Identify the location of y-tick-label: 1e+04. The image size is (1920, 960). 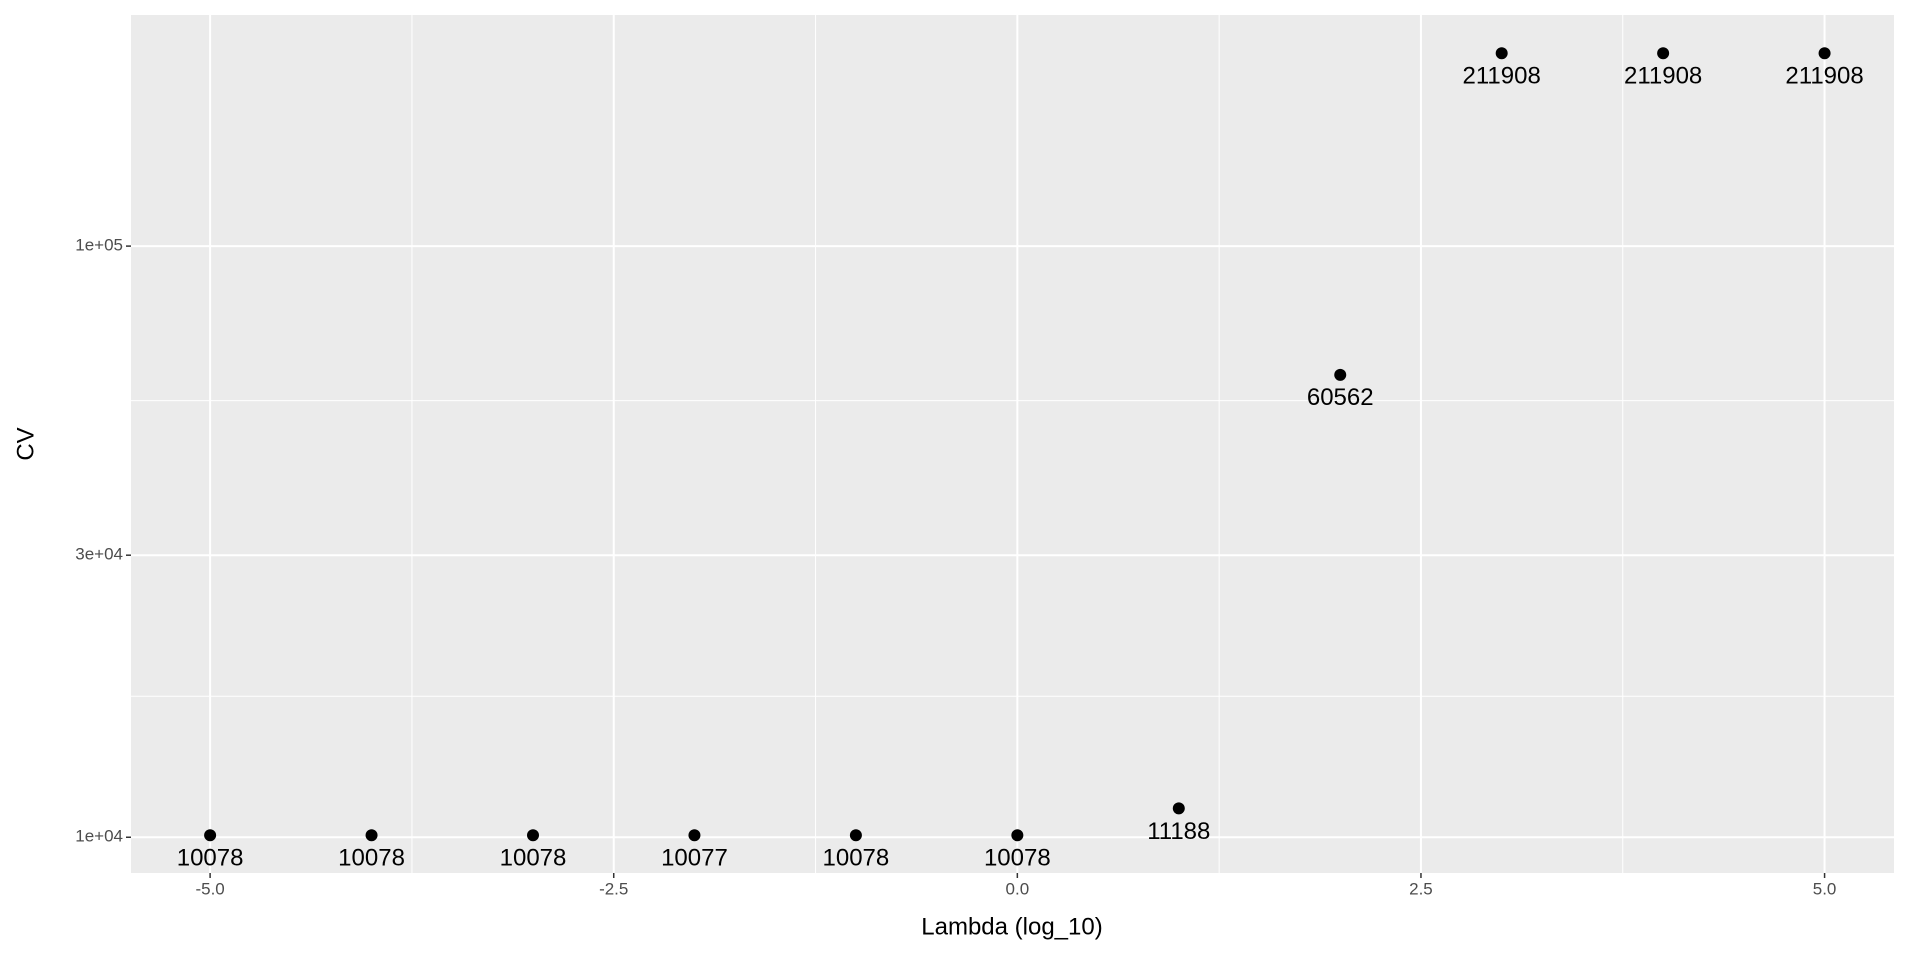
(99, 836).